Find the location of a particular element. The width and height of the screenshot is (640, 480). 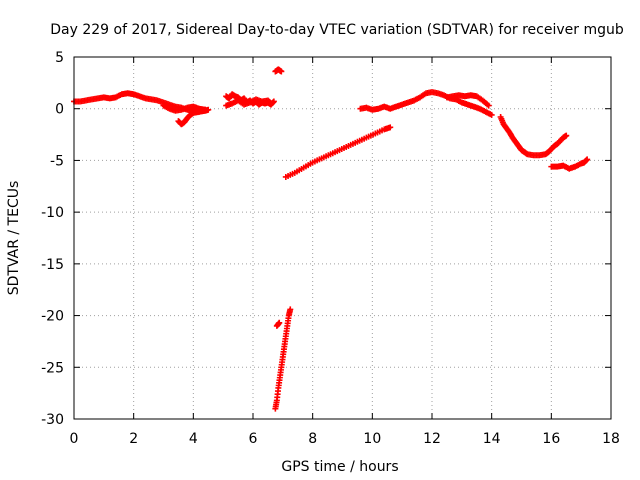

x-axis-label: GPS time / hours is located at coordinates (339, 467).